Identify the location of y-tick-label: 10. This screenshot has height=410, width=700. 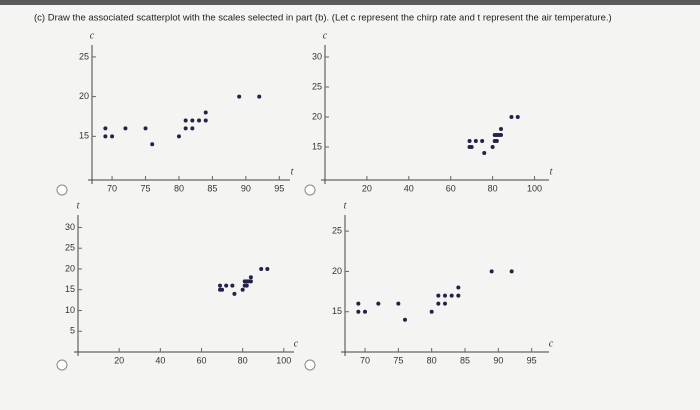
(70, 310).